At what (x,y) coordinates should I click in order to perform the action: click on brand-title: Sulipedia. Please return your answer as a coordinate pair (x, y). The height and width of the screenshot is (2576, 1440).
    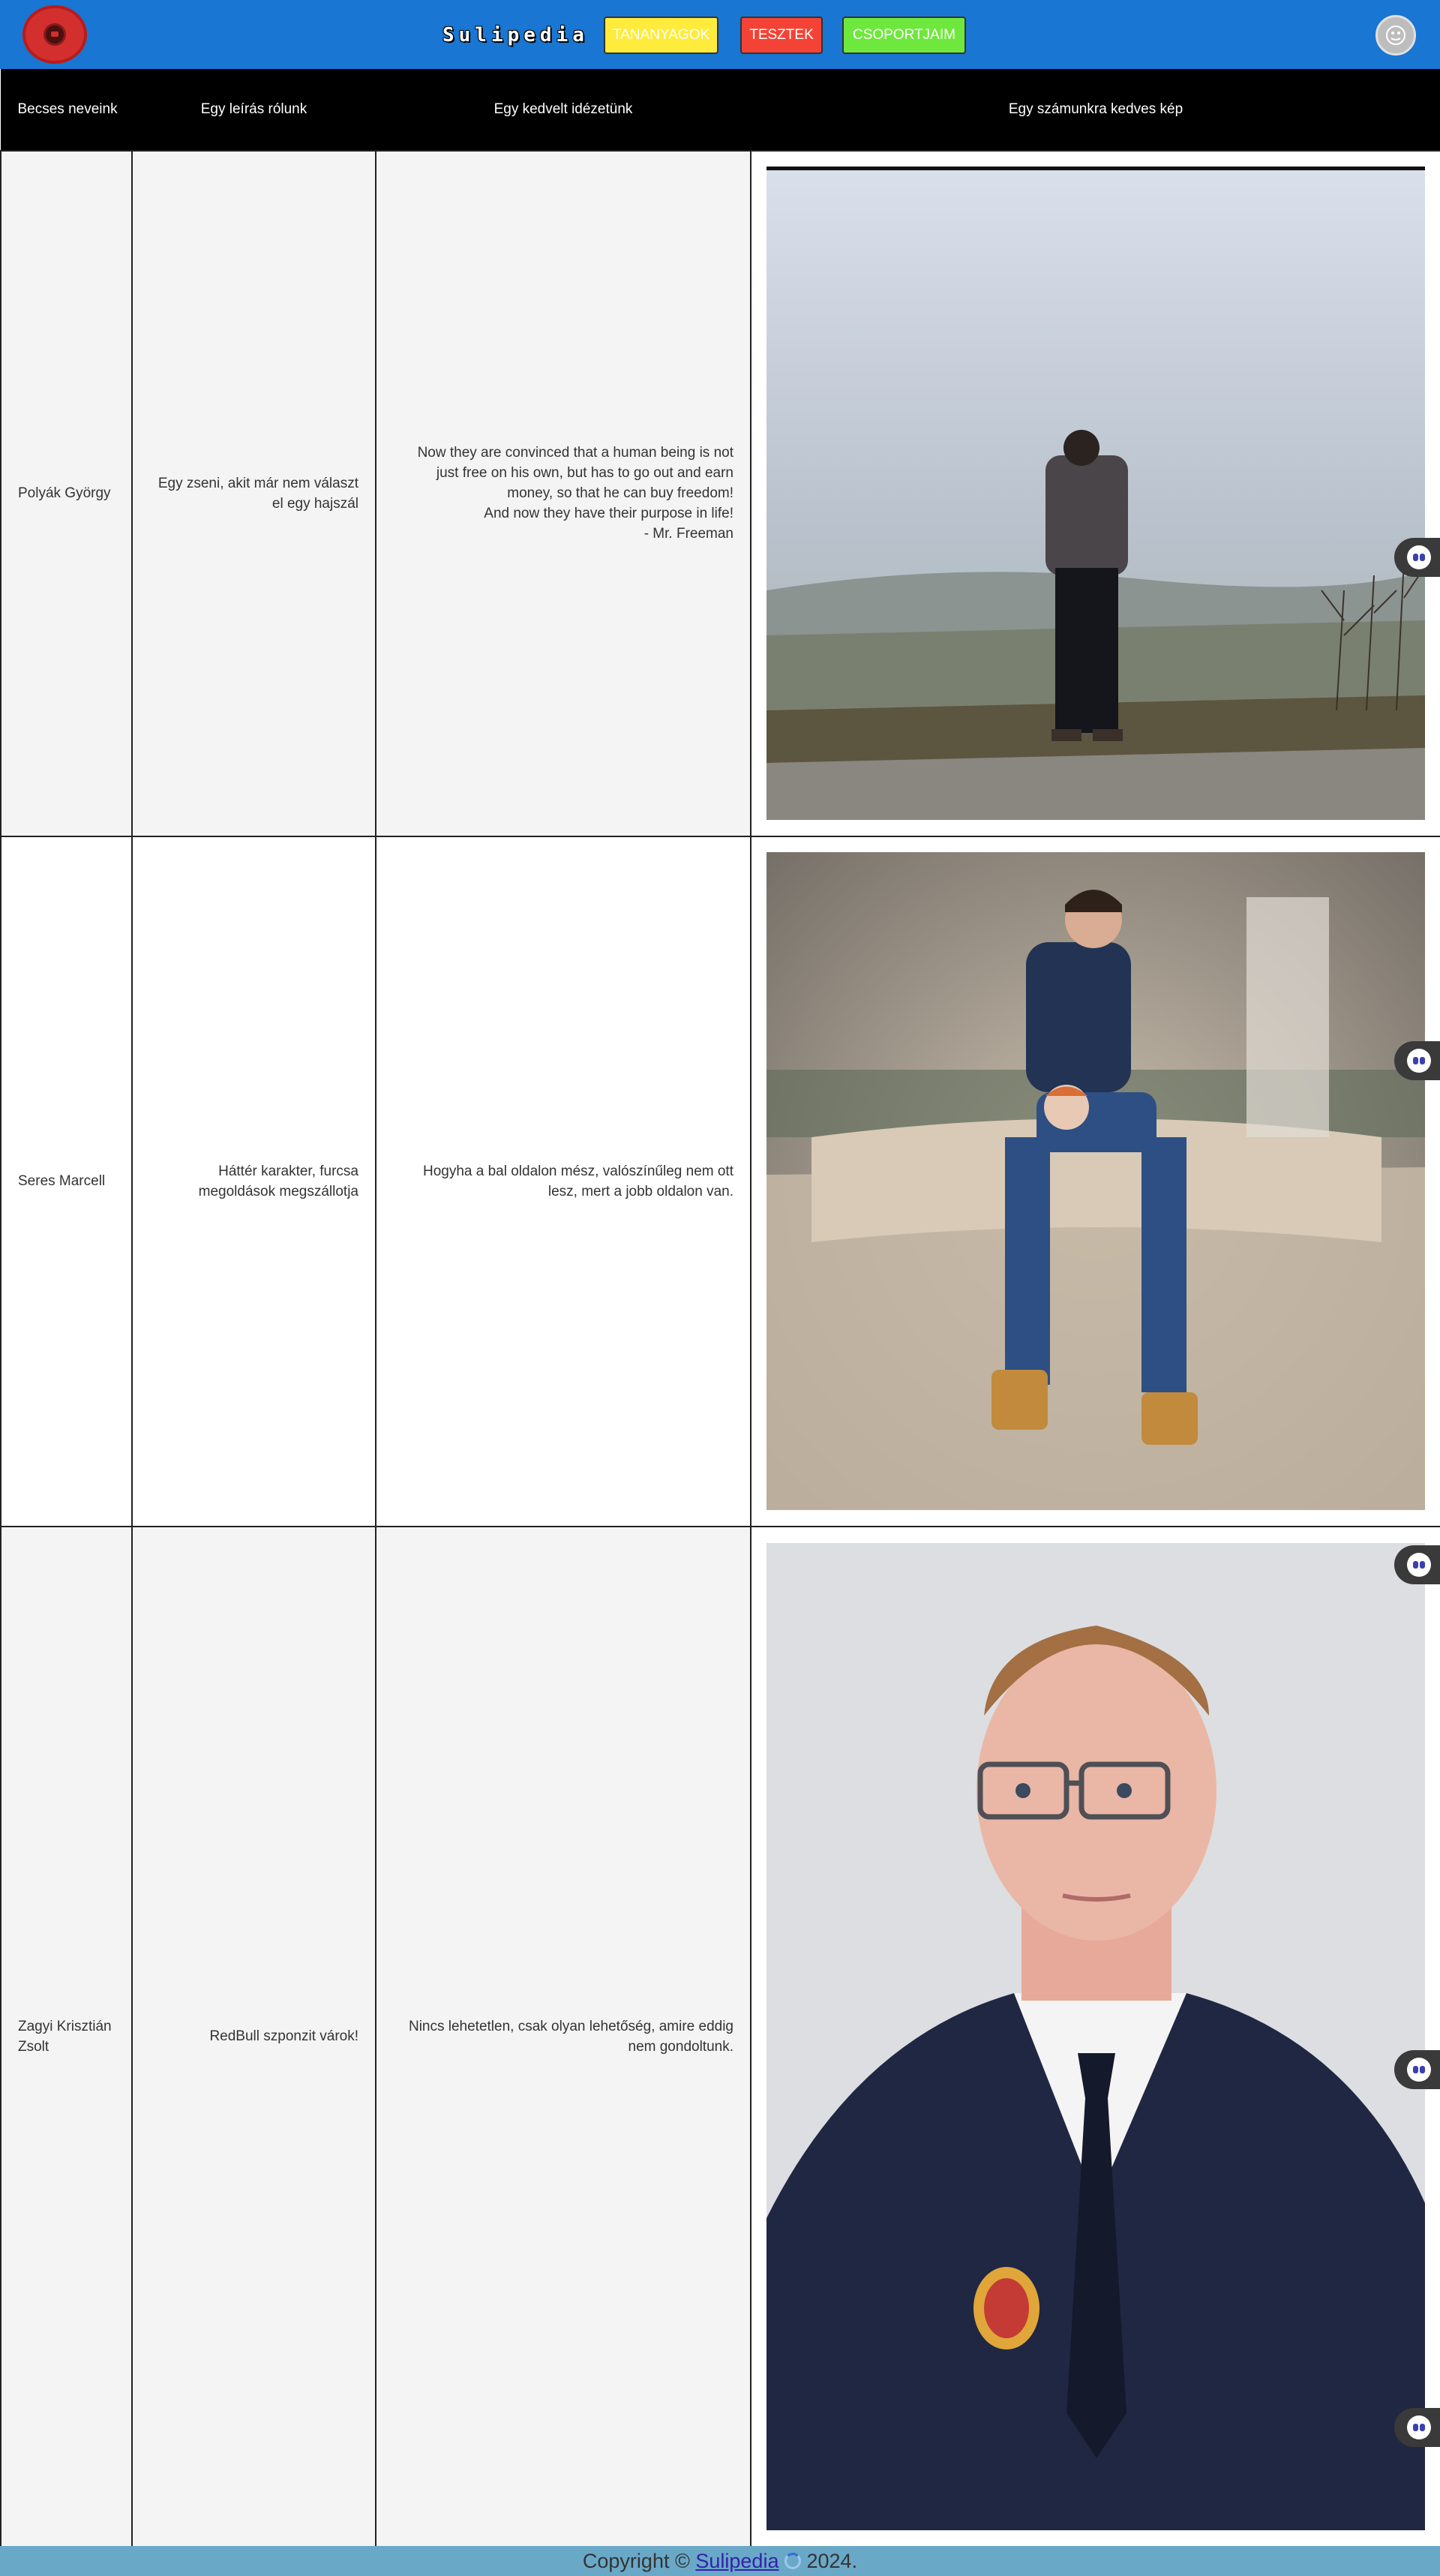
    Looking at the image, I should click on (515, 35).